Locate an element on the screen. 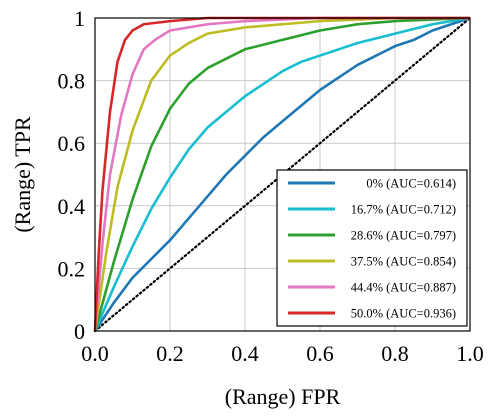  y-tick-label: 0.2 is located at coordinates (72, 268).